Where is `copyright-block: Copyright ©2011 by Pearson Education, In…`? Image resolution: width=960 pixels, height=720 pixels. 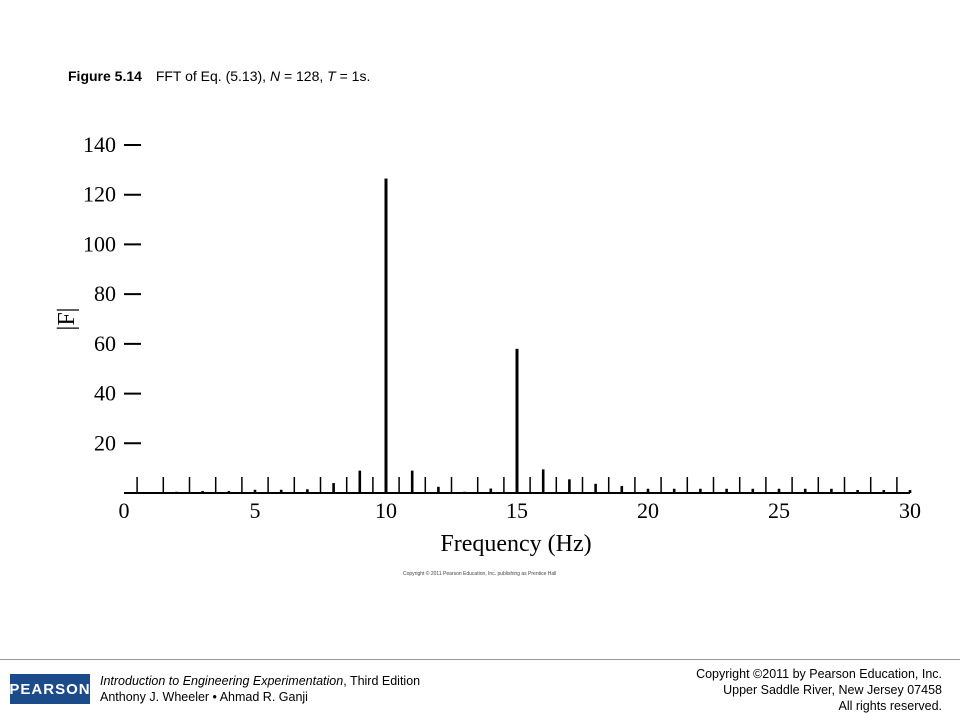
copyright-block: Copyright ©2011 by Pearson Education, In… is located at coordinates (819, 690).